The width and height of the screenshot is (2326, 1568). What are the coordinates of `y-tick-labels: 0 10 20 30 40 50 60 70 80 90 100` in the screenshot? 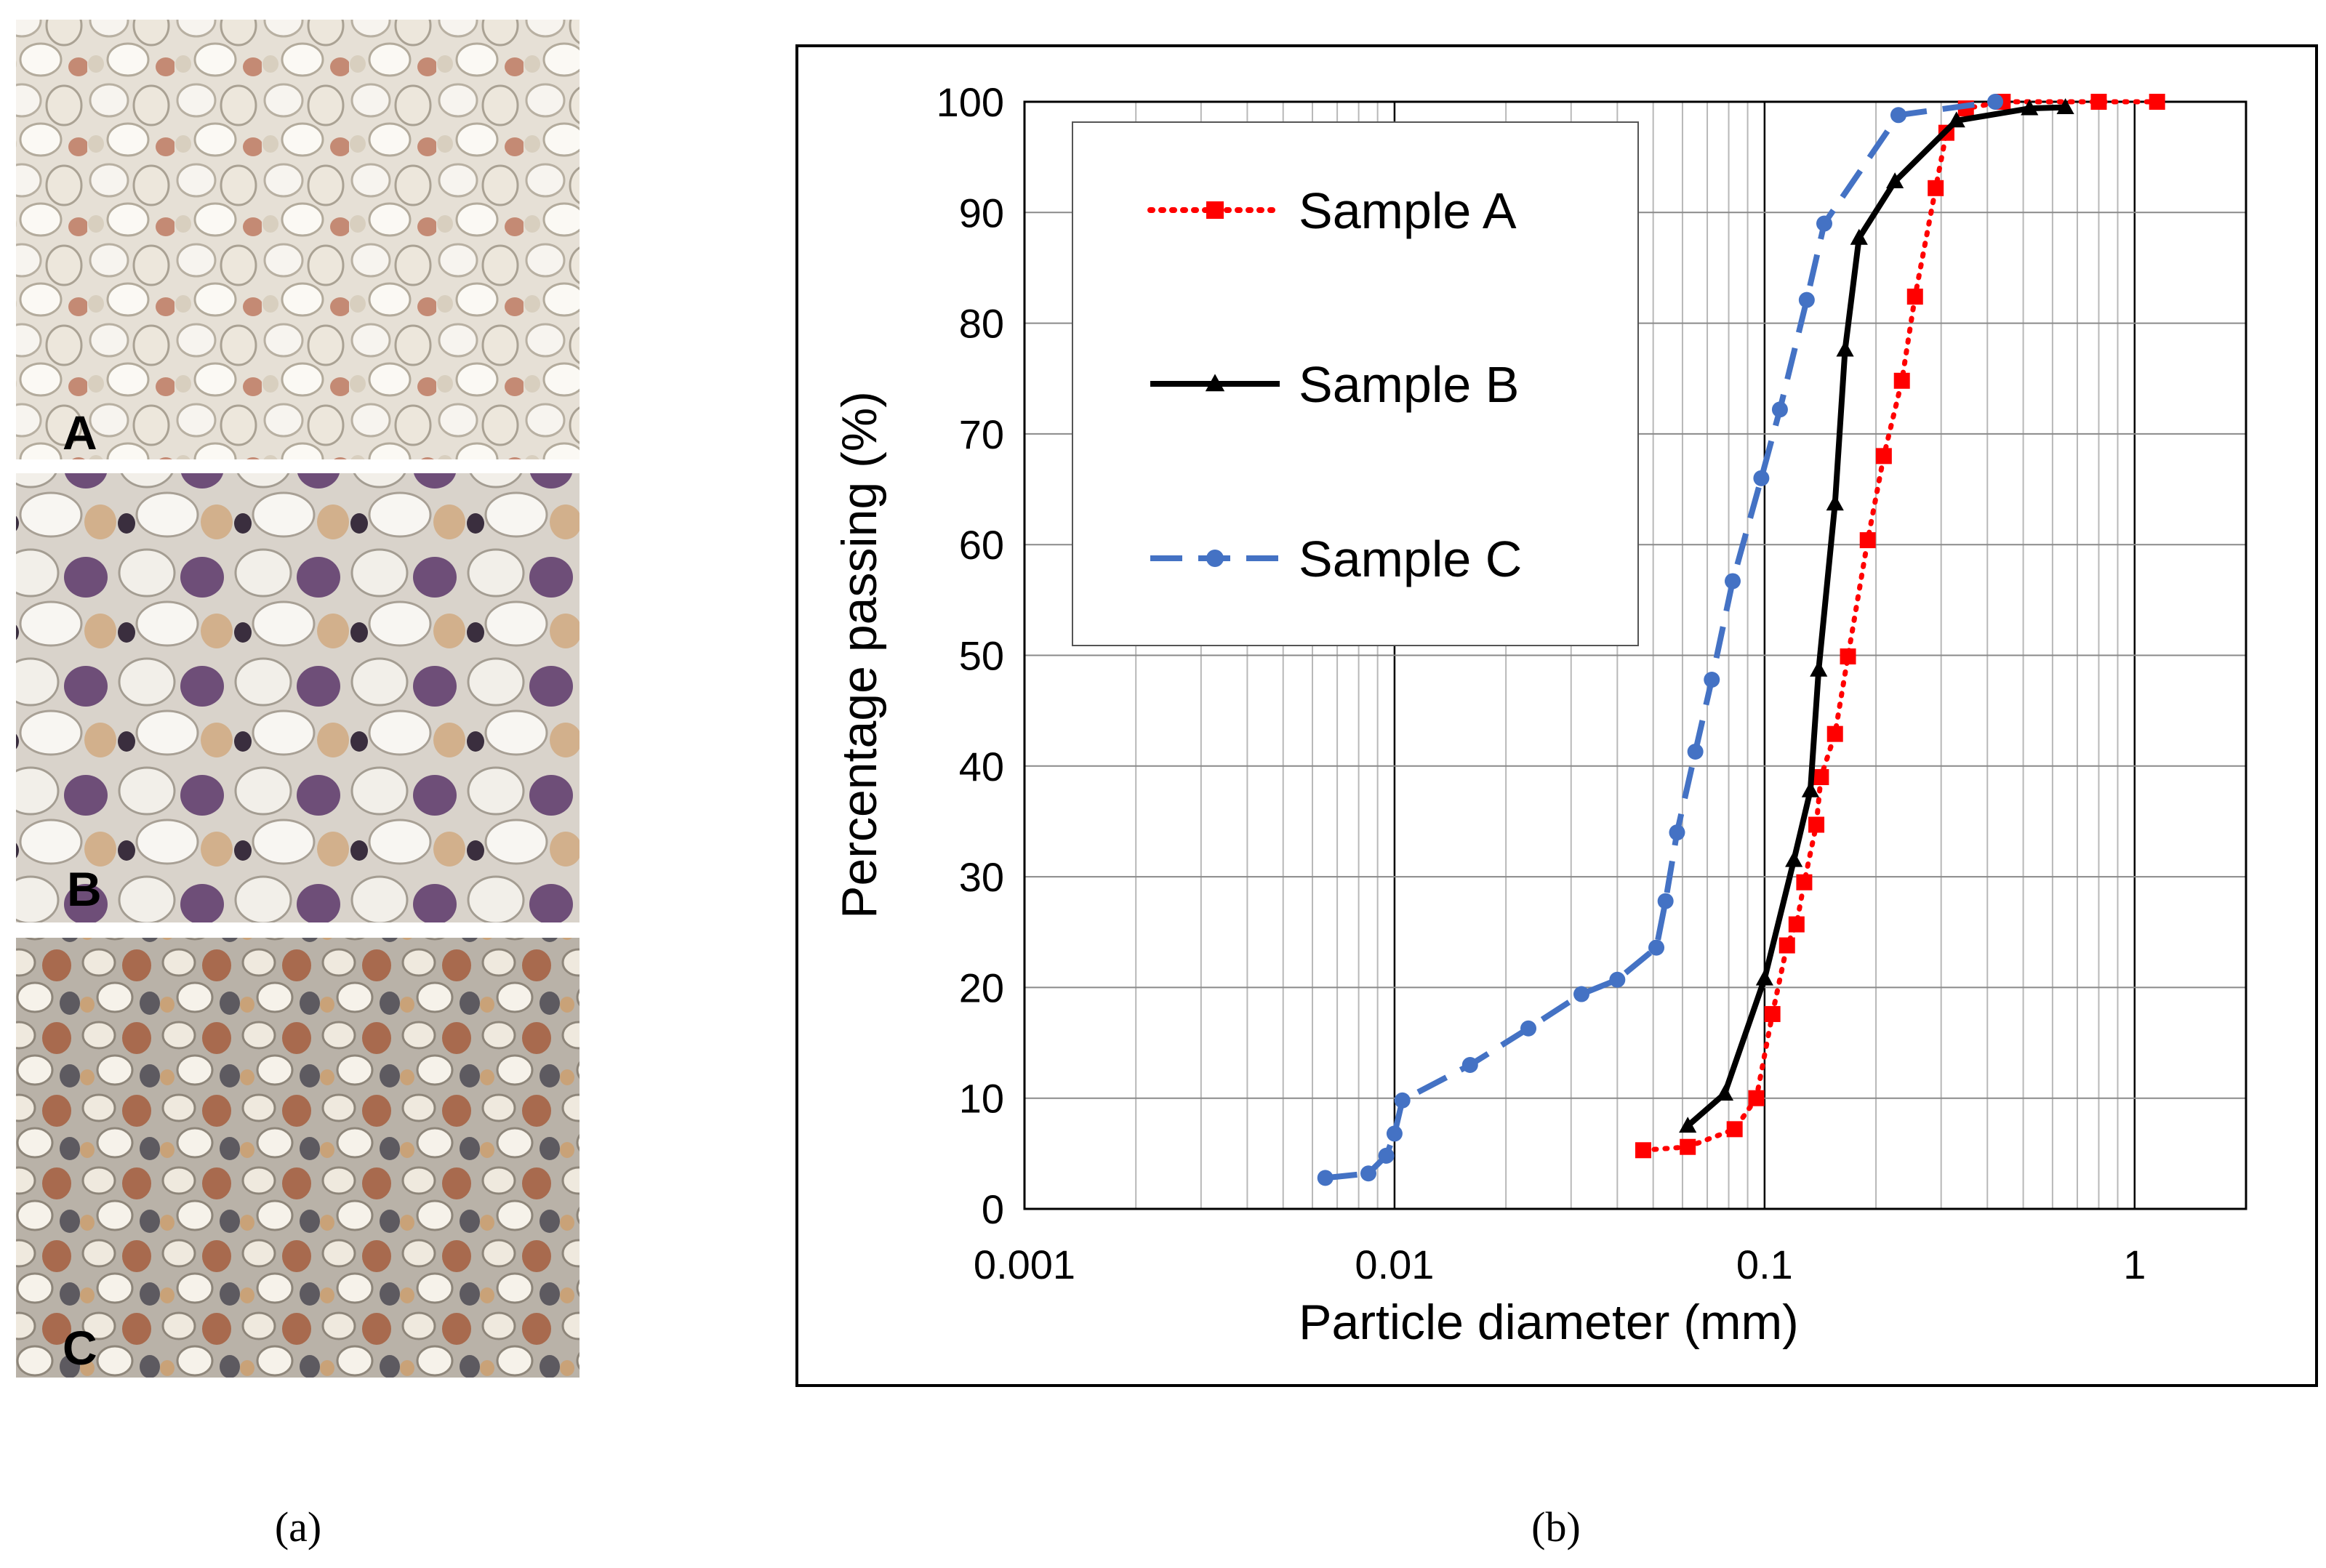 It's located at (970, 655).